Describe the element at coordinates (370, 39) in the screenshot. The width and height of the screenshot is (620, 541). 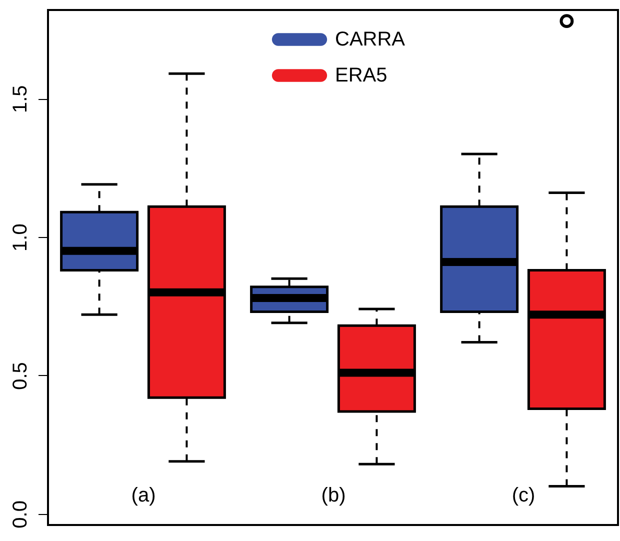
I see `legend-label: CARRA` at that location.